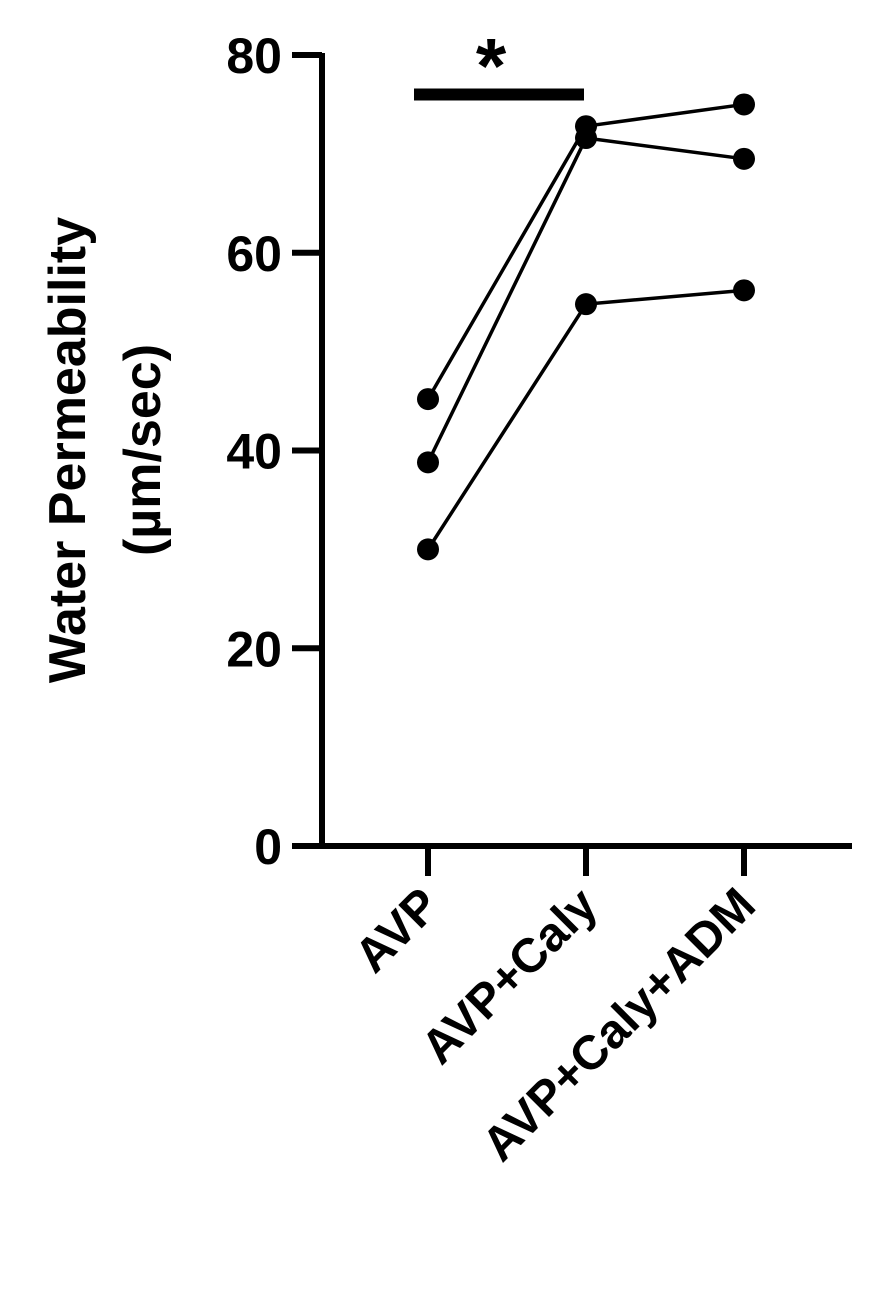 This screenshot has width=876, height=1310. I want to click on y-tick-label: 0, so click(268, 847).